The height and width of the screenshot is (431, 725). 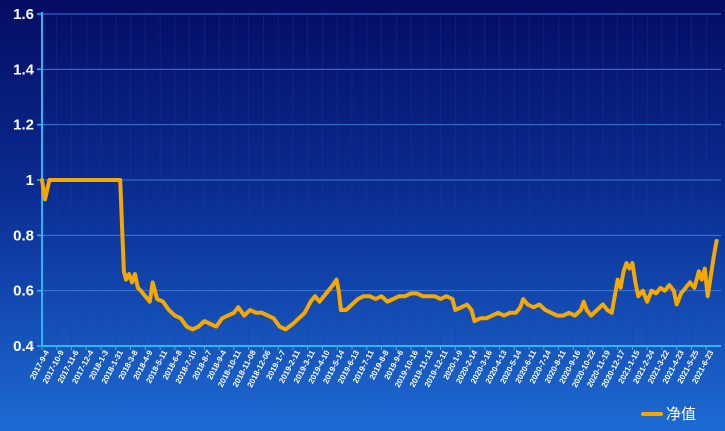 I want to click on legend-label: 净值, so click(x=681, y=414).